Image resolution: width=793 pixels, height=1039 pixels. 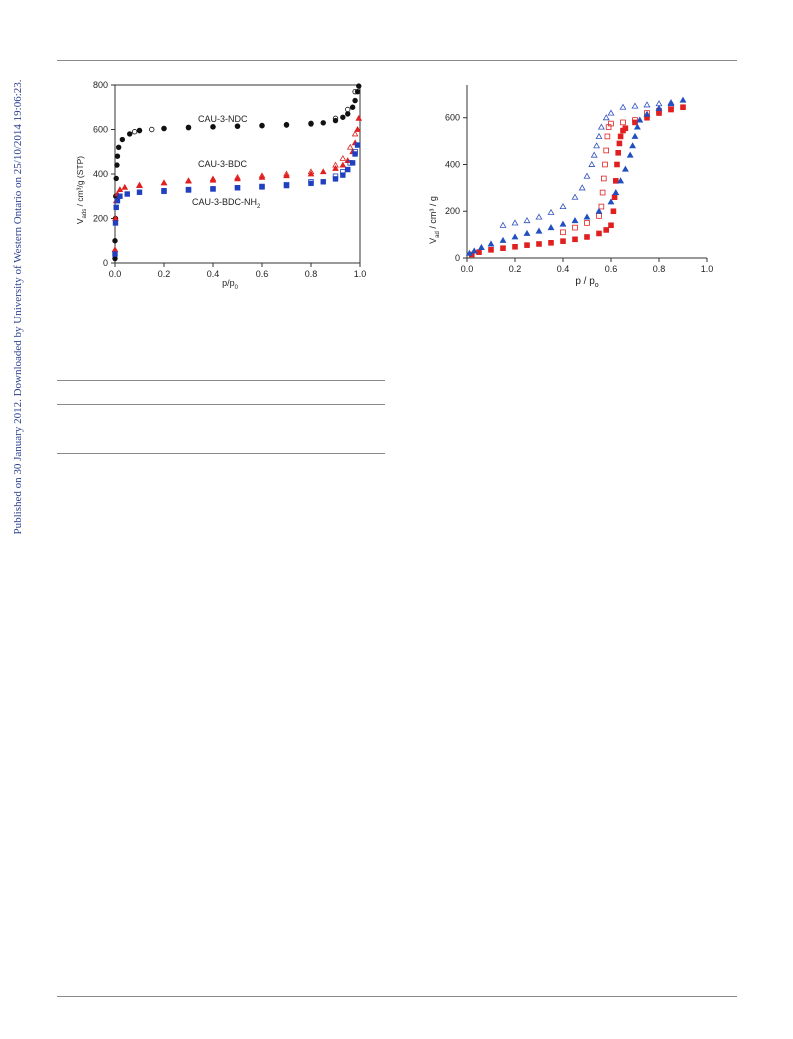 I want to click on y-tick-label: 200, so click(x=100, y=219).